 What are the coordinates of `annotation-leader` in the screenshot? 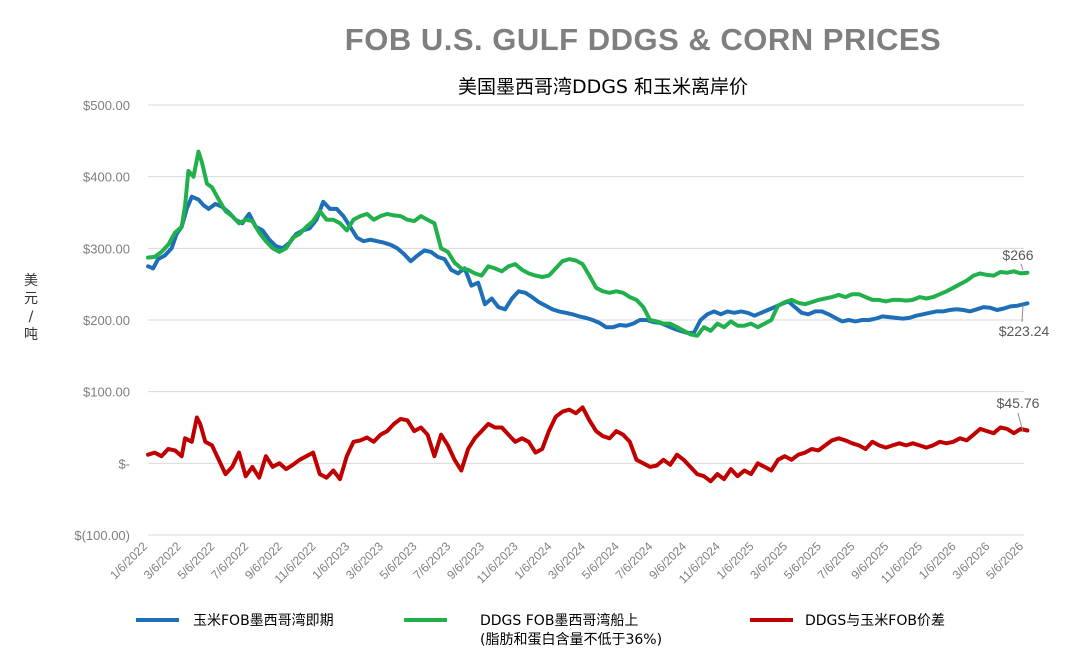 It's located at (1020, 422).